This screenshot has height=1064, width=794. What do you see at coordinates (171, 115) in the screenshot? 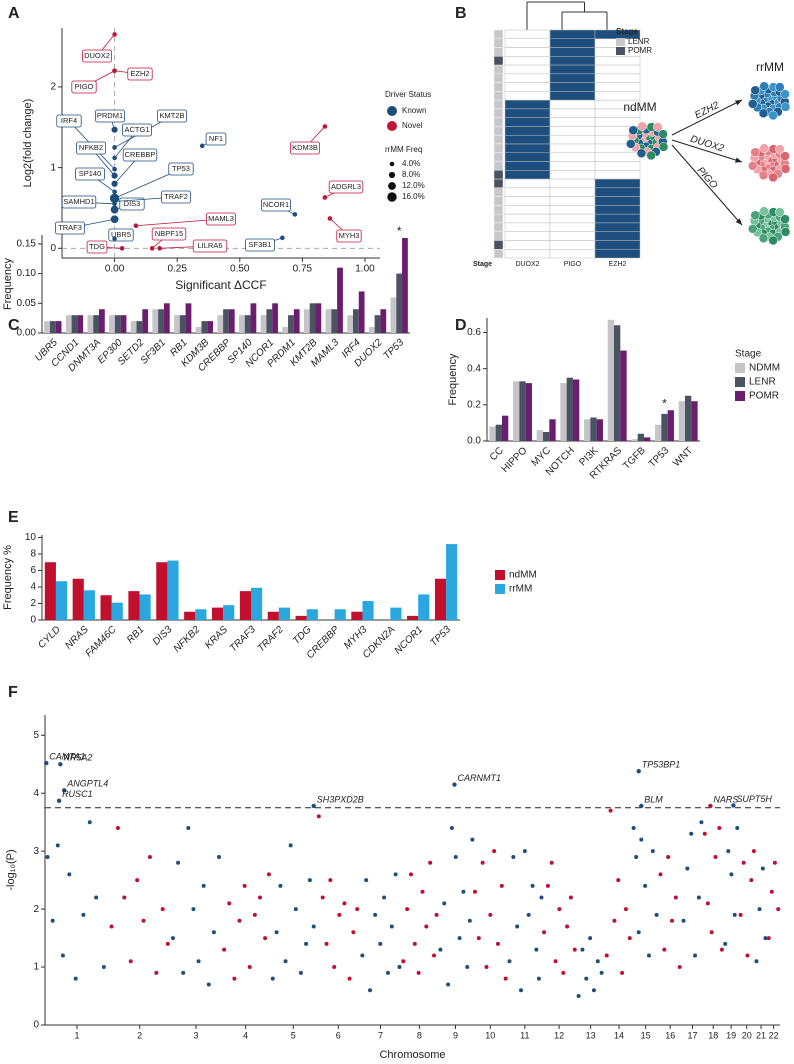
I see `point-label: KMT2B` at bounding box center [171, 115].